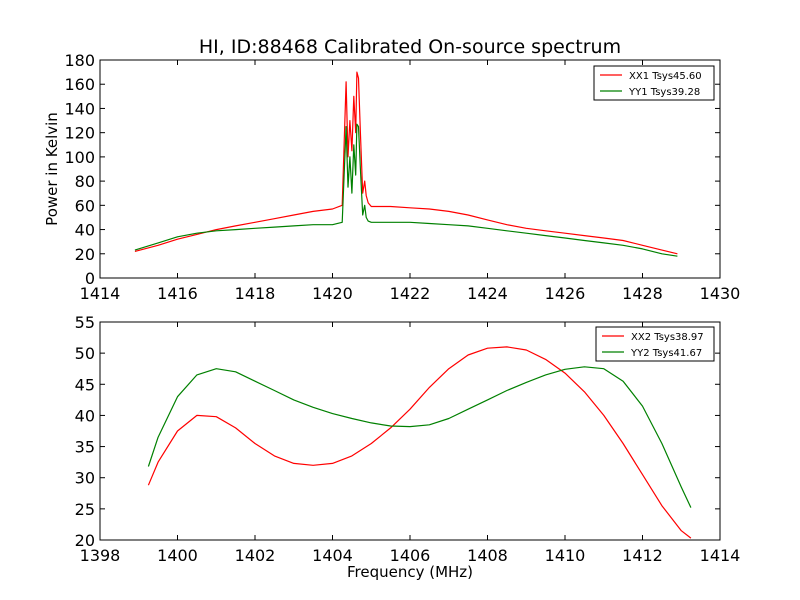 The width and height of the screenshot is (800, 600). I want to click on bottom-x-axis-label: Frequency (MHz), so click(410, 572).